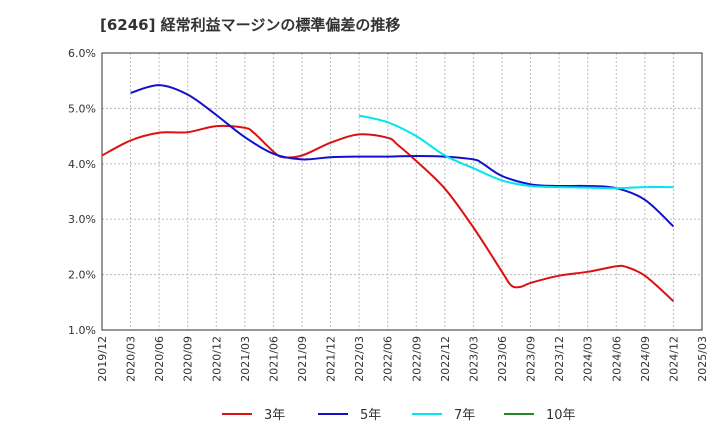 The width and height of the screenshot is (720, 440). Describe the element at coordinates (388, 359) in the screenshot. I see `x-tick-label: 2022/06` at that location.